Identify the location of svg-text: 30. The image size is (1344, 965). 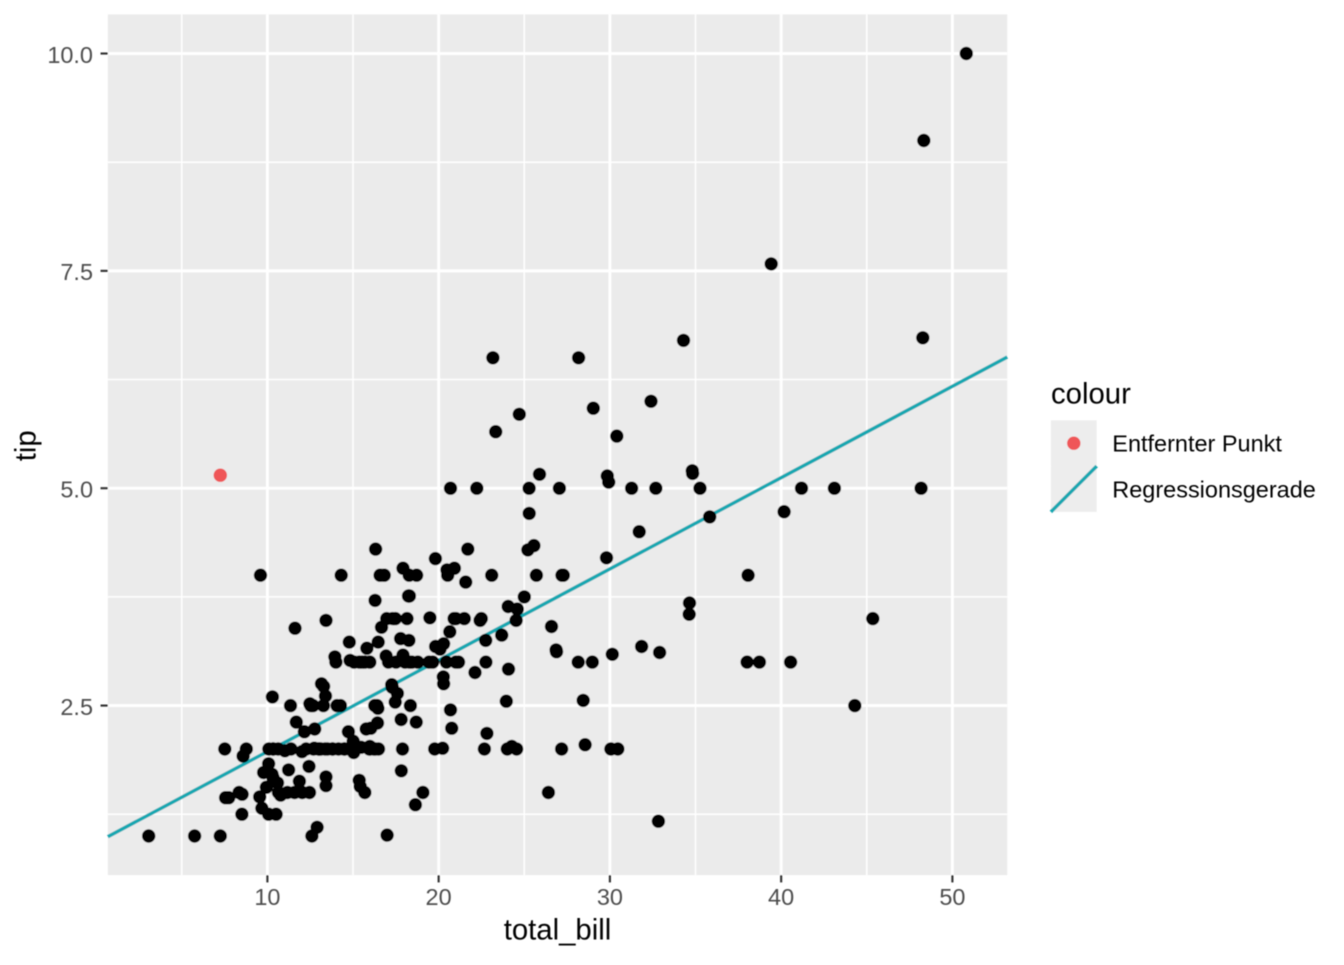
(610, 897).